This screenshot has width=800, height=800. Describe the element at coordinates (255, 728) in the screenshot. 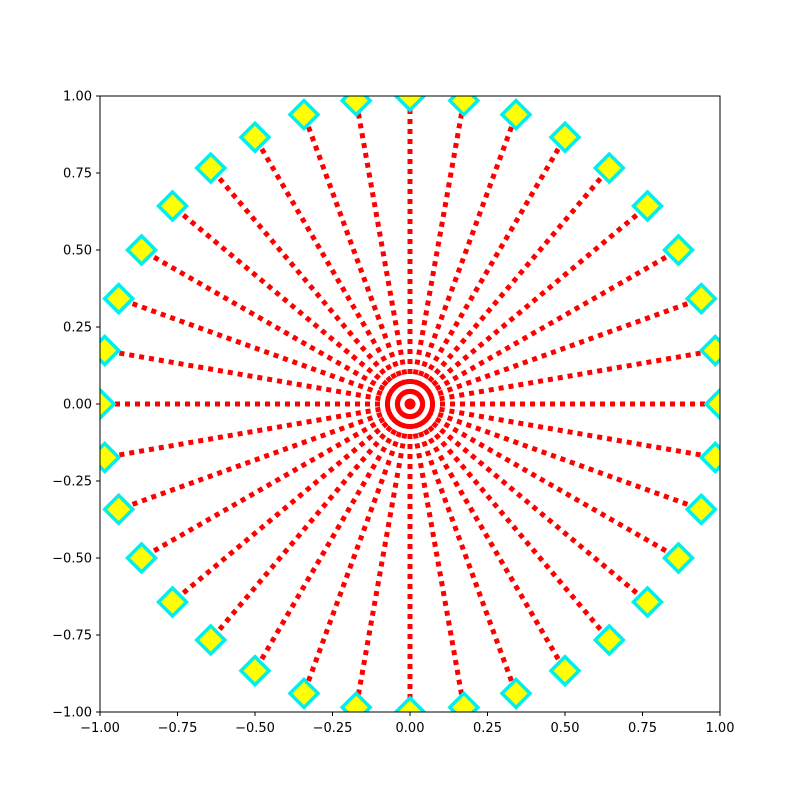

I see `x-tick-label: −0.50` at that location.